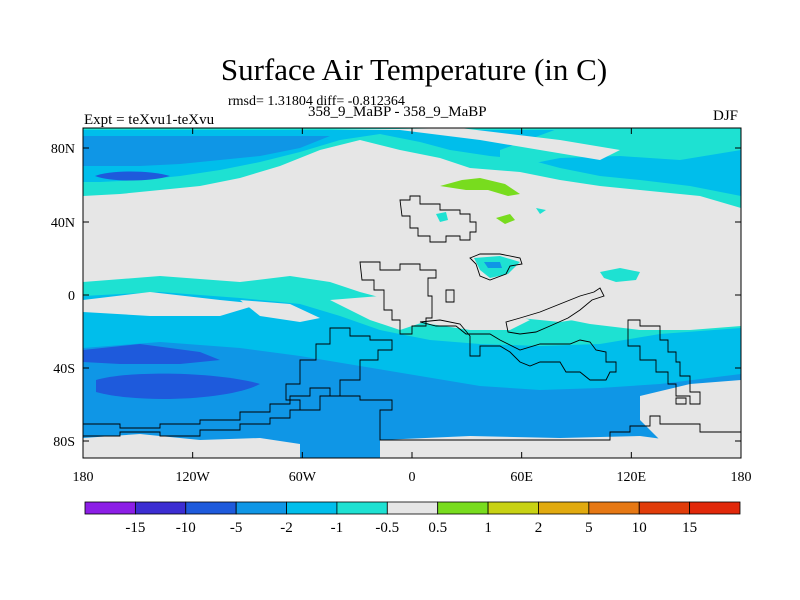  What do you see at coordinates (63, 149) in the screenshot?
I see `lat-tick-label: 80N` at bounding box center [63, 149].